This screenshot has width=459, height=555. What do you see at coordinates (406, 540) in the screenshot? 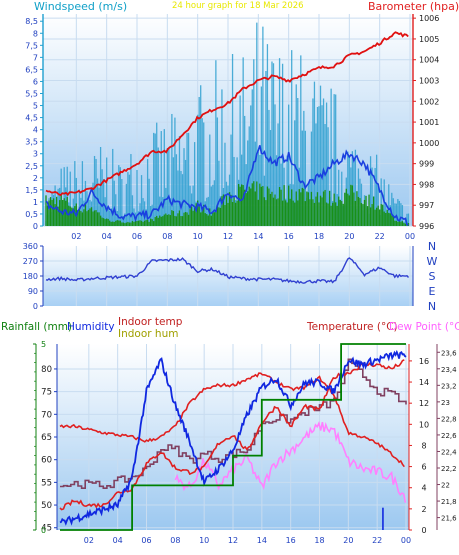
I see `temp-x-tick-label: 00` at bounding box center [406, 540].